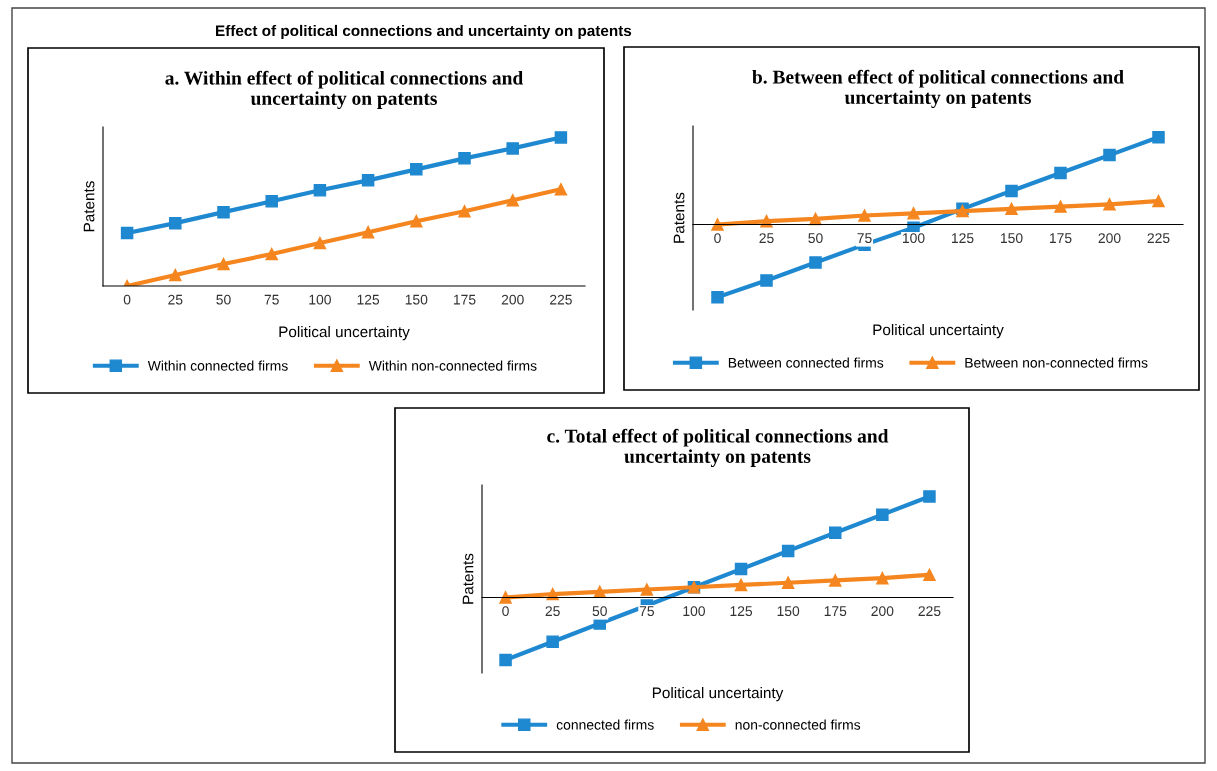 This screenshot has height=771, width=1217. What do you see at coordinates (605, 724) in the screenshot?
I see `legend-label: connected firms` at bounding box center [605, 724].